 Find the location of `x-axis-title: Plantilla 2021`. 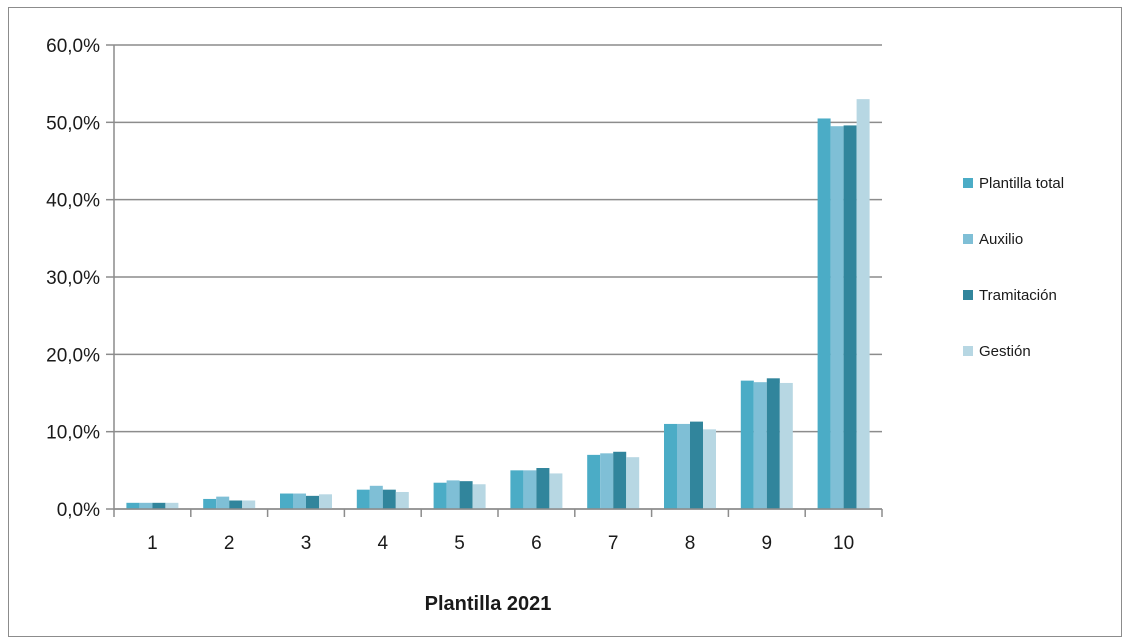

x-axis-title: Plantilla 2021 is located at coordinates (488, 604).